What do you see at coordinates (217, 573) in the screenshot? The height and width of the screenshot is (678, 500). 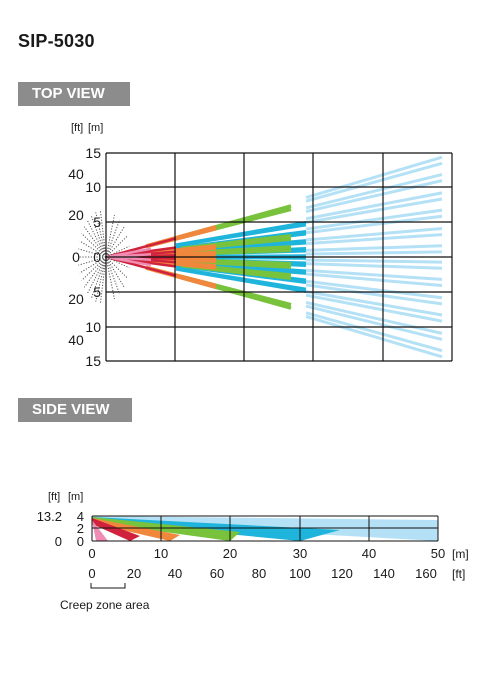 I see `side-ft-x-tick-3: 60` at bounding box center [217, 573].